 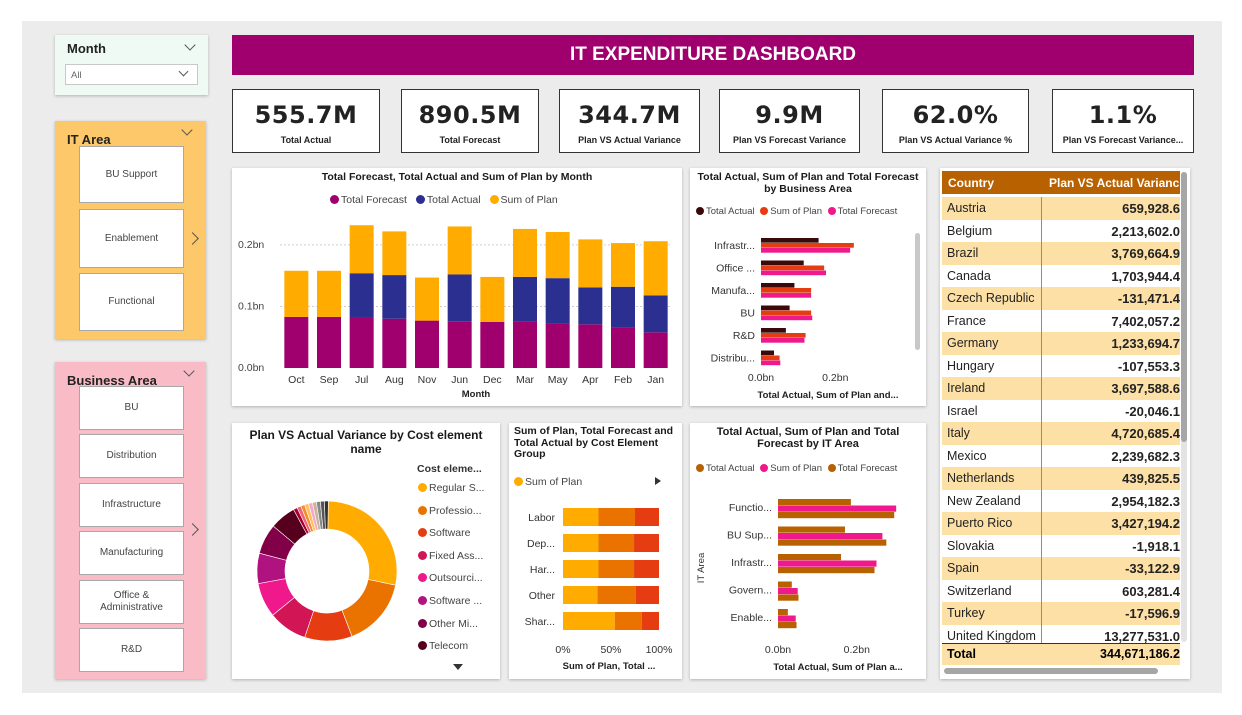 What do you see at coordinates (541, 518) in the screenshot?
I see `y-tick-label: Labor` at bounding box center [541, 518].